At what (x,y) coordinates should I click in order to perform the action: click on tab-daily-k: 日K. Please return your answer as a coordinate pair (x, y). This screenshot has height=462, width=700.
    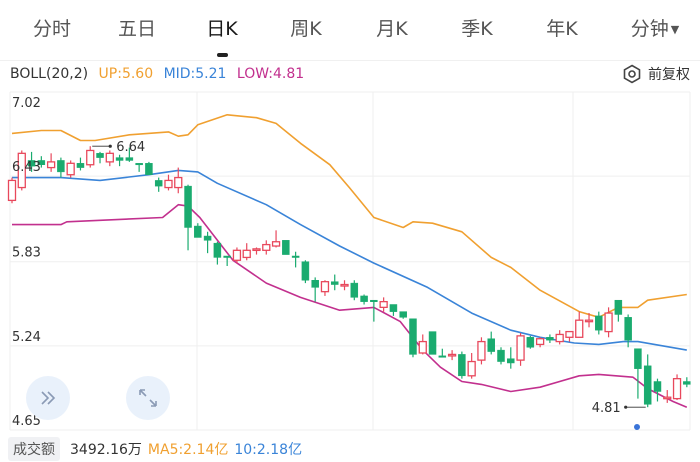
    Looking at the image, I should click on (222, 29).